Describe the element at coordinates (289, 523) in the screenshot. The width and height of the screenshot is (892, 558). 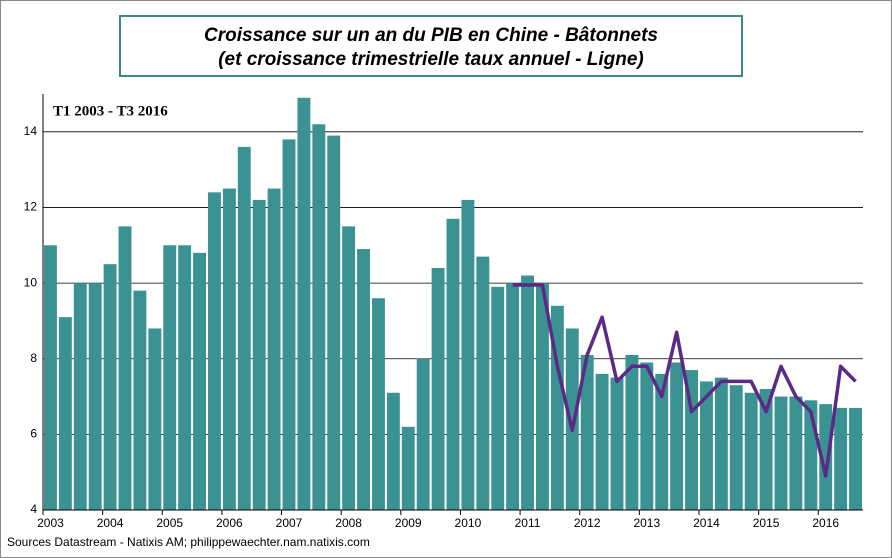
I see `x-tick-label: 2007` at that location.